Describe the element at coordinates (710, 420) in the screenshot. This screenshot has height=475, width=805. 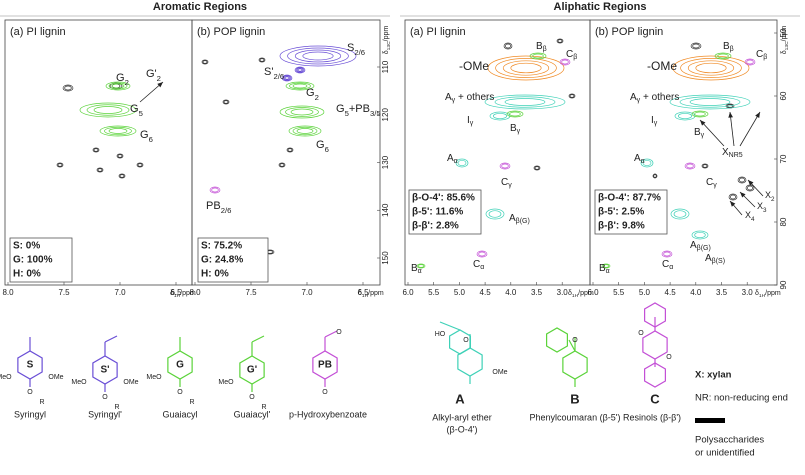
I see `legend-bar` at that location.